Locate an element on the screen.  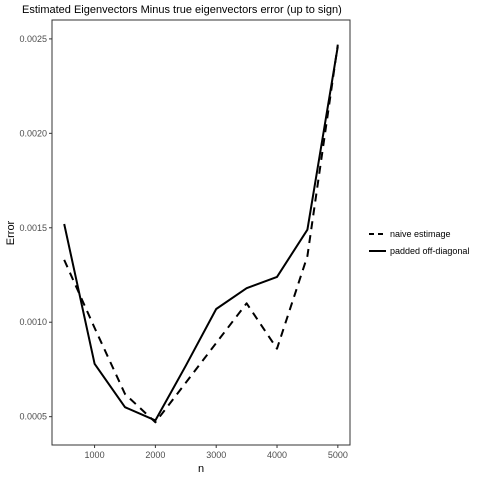
y-tick-label: 0.0020 is located at coordinates (33, 133).